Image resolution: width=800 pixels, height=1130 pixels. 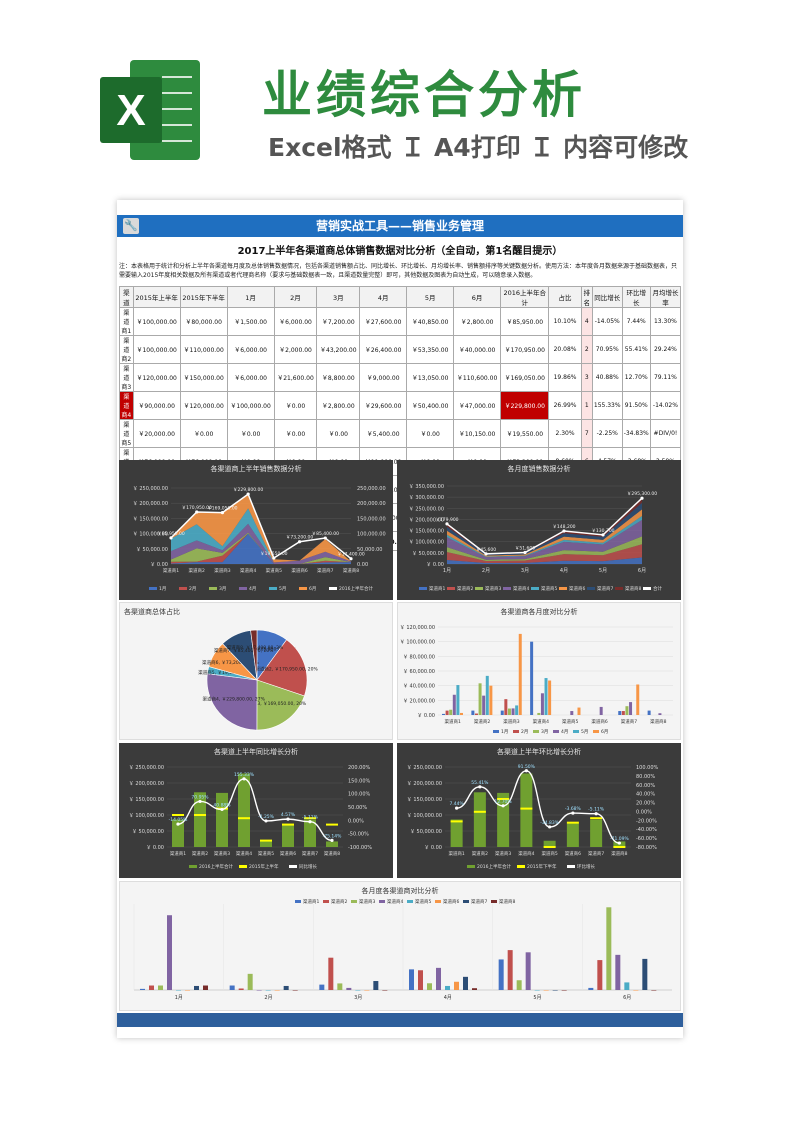 I want to click on table-cell: ￥229,800.00, so click(x=525, y=405).